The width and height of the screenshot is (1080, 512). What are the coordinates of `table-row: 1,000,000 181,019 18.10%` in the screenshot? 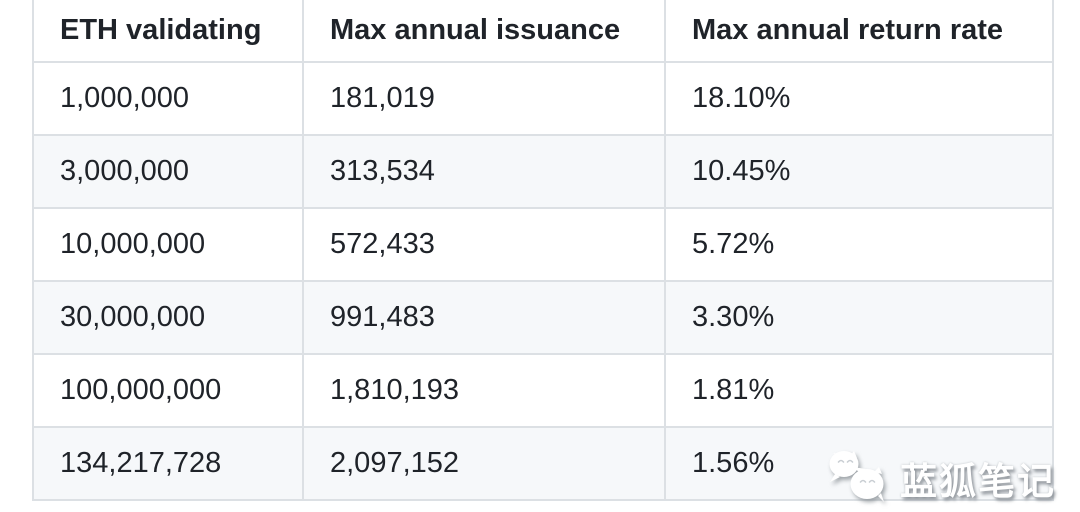 It's located at (543, 98).